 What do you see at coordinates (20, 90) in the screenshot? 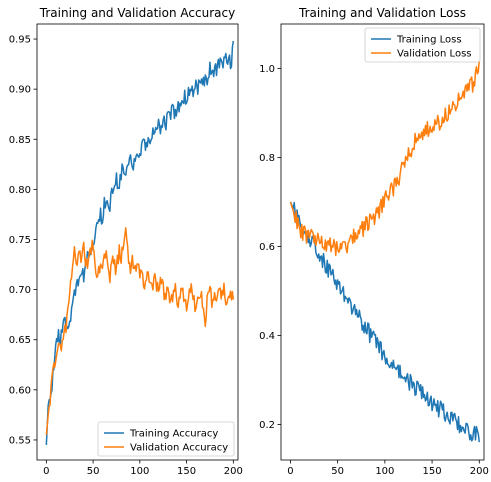
I see `y-tick-label: 0.90` at bounding box center [20, 90].